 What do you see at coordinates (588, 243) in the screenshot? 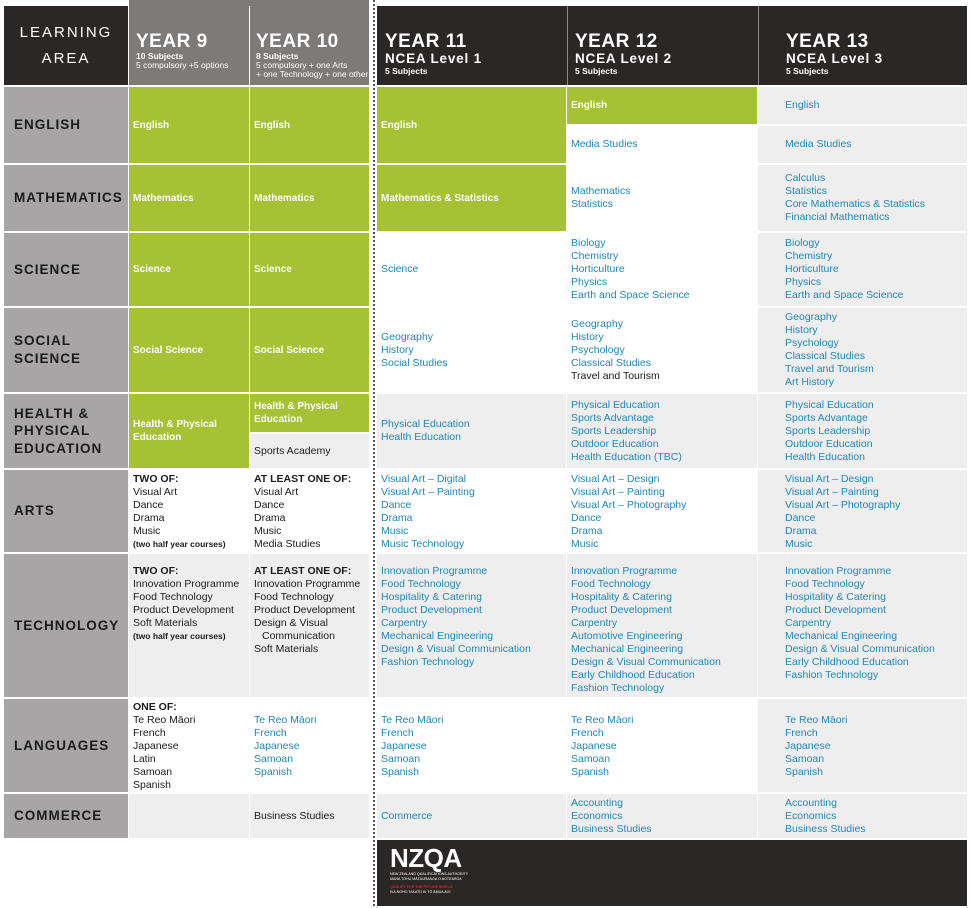
I see `list-item: Biology` at bounding box center [588, 243].